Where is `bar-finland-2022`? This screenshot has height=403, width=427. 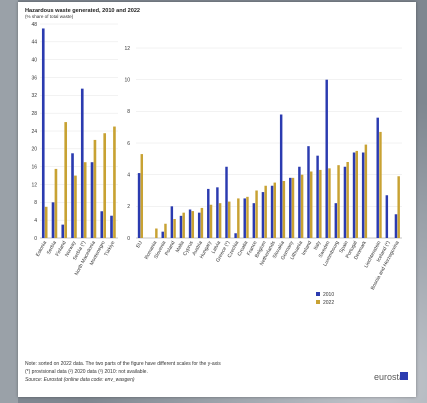 bar-finland-2022 is located at coordinates (66, 180).